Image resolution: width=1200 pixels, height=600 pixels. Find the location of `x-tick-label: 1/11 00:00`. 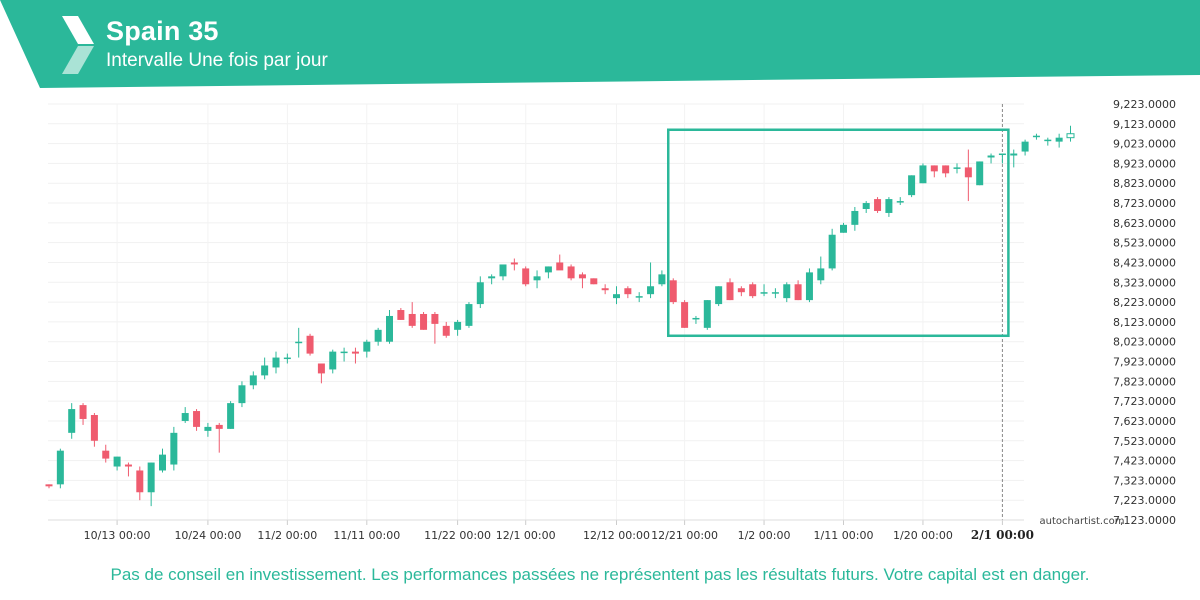

x-tick-label: 1/11 00:00 is located at coordinates (844, 535).